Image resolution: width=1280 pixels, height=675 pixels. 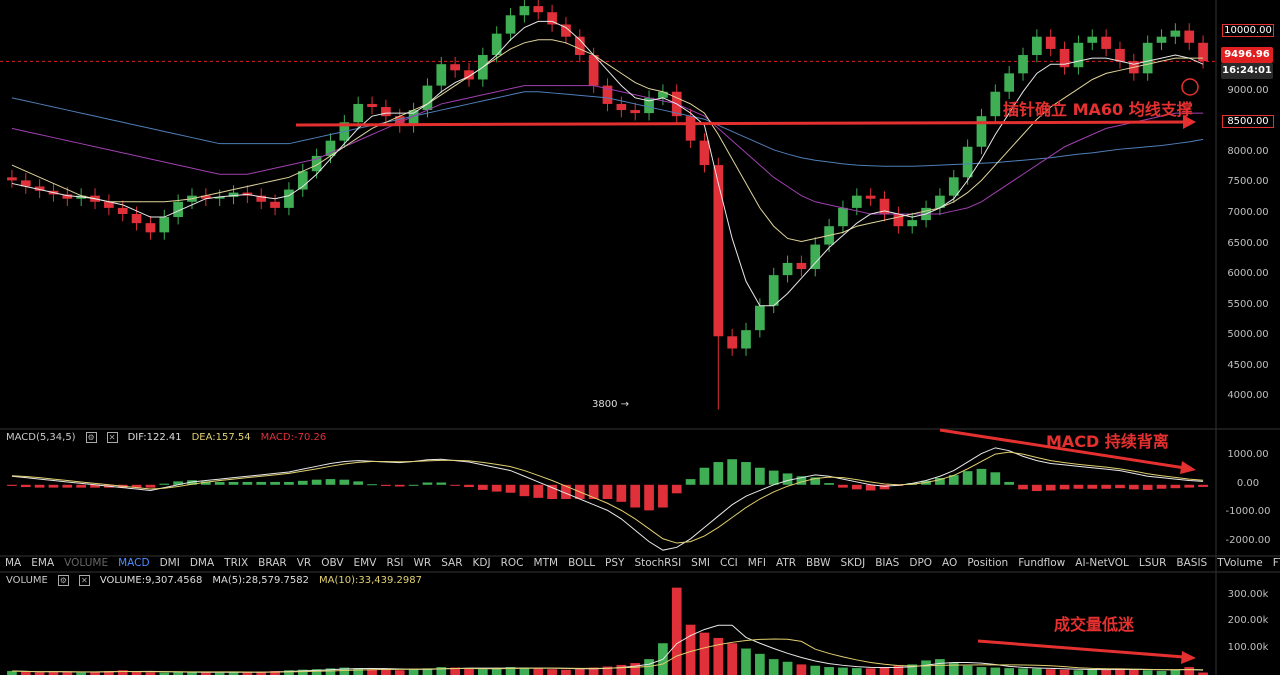 What do you see at coordinates (1102, 564) in the screenshot?
I see `tab-ai-netvol: AI-NetVOL` at bounding box center [1102, 564].